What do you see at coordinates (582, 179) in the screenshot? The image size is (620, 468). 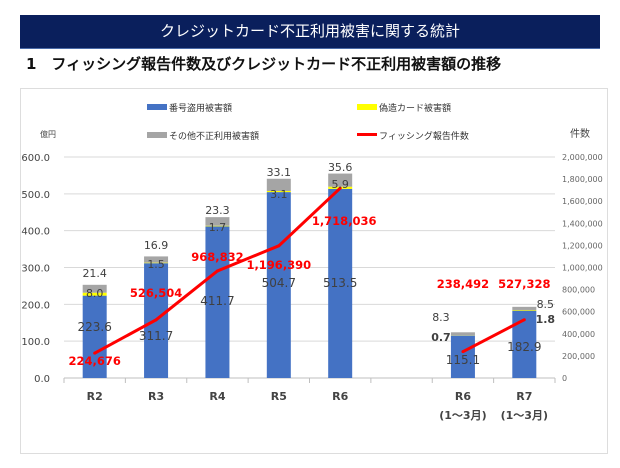 I see `right-tick-label: 1,800,000` at bounding box center [582, 179].